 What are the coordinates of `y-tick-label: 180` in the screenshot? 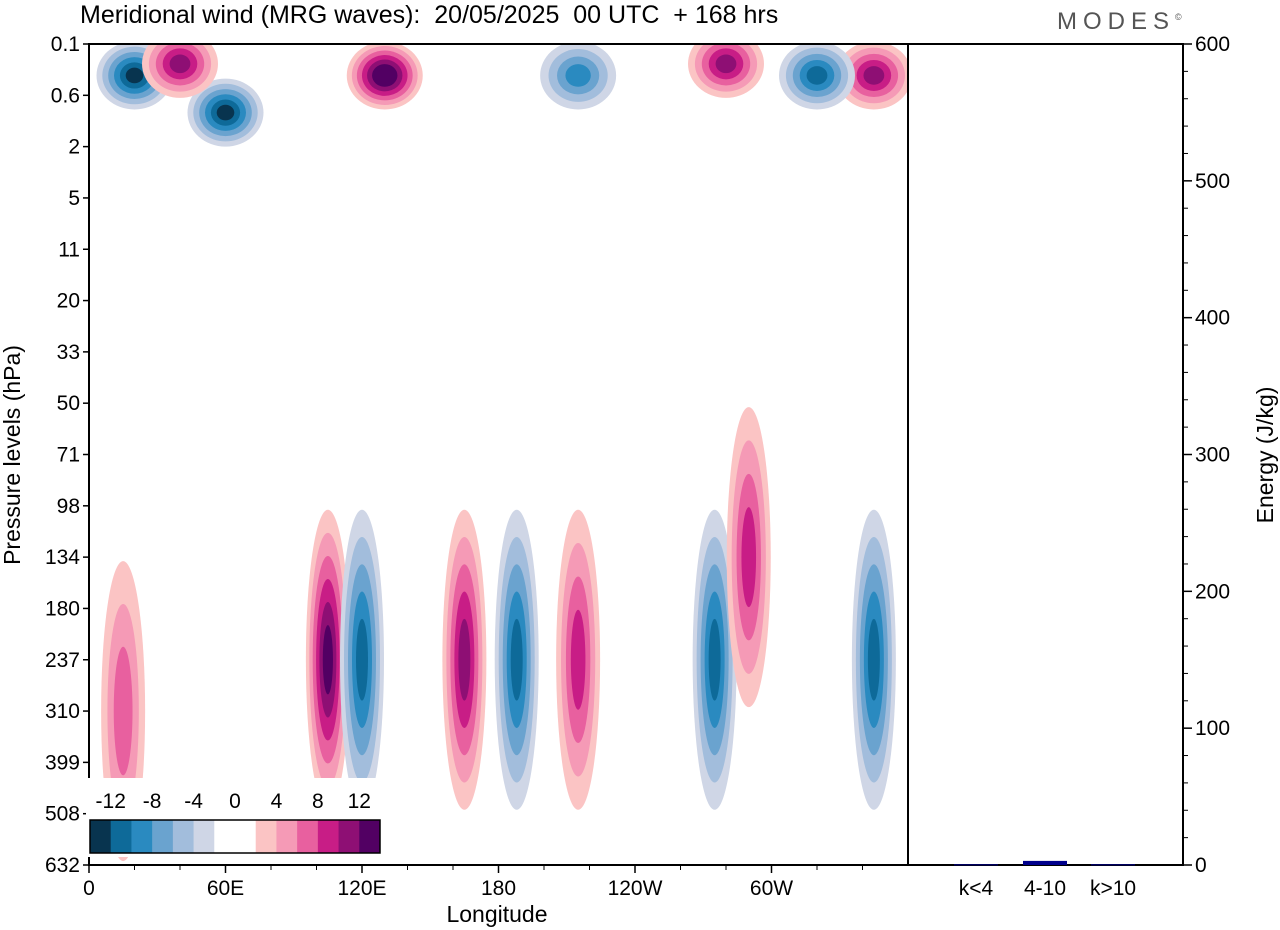 It's located at (62, 608).